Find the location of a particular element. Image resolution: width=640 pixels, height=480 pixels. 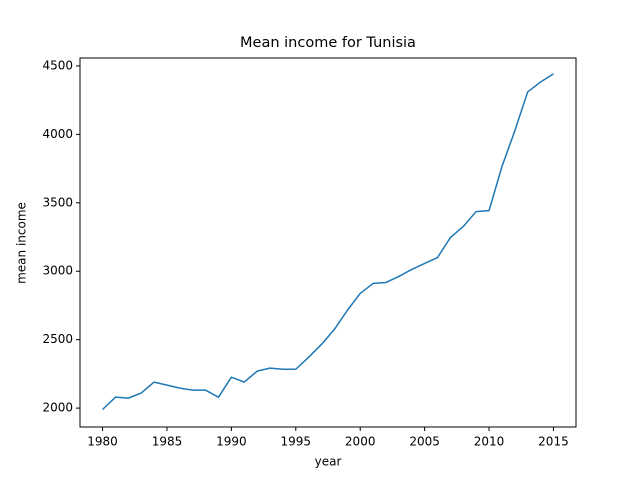

y-tick-label: 3000 is located at coordinates (57, 271).